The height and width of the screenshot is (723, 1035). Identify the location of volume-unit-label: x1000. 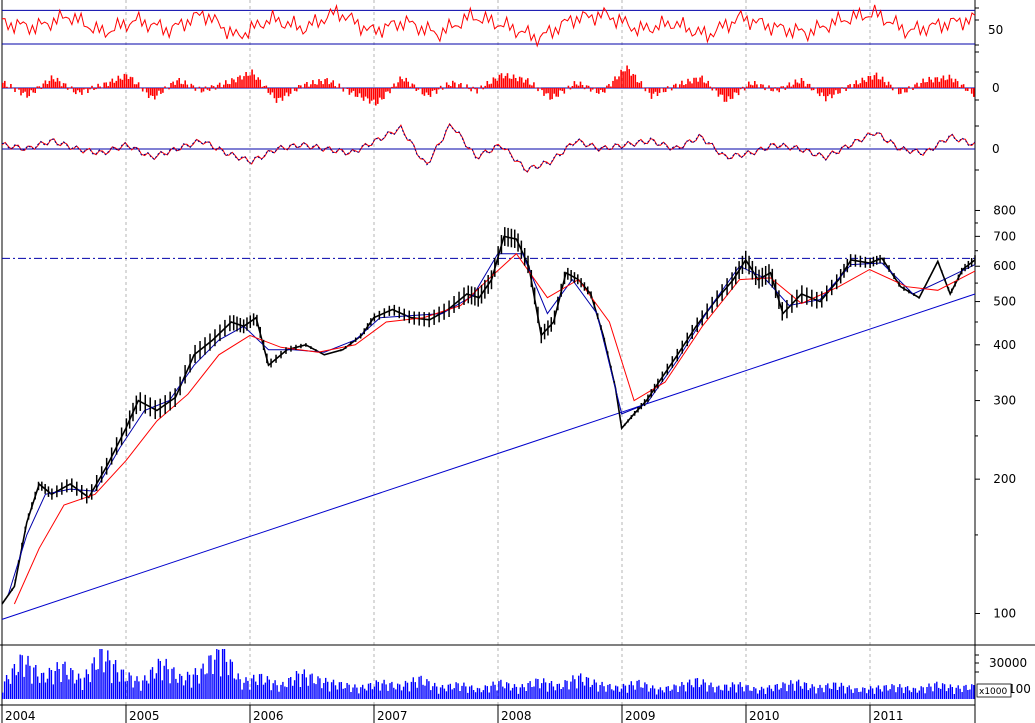
(993, 692).